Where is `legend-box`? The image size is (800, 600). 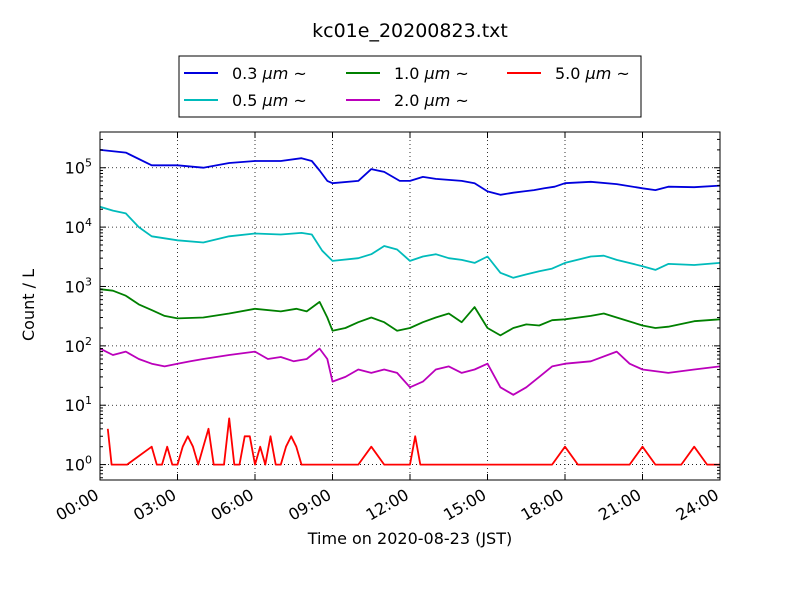 legend-box is located at coordinates (410, 86).